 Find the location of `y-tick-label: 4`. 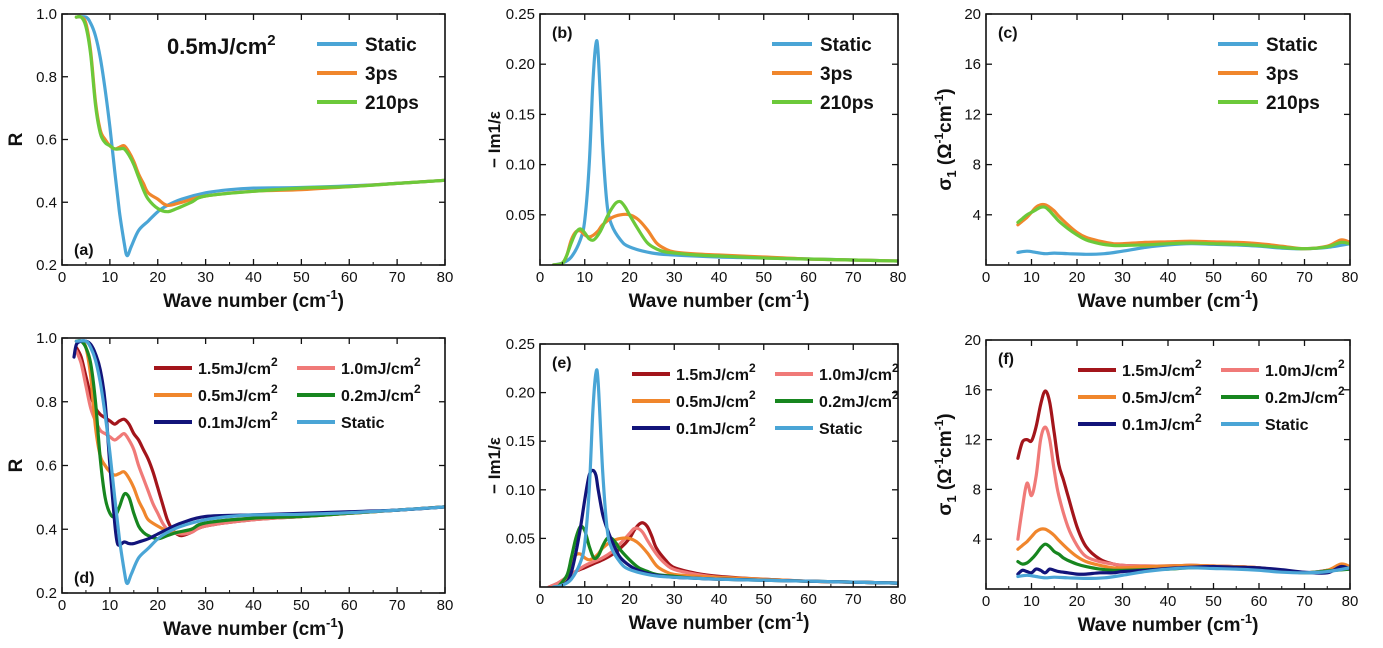

y-tick-label: 4 is located at coordinates (977, 539).